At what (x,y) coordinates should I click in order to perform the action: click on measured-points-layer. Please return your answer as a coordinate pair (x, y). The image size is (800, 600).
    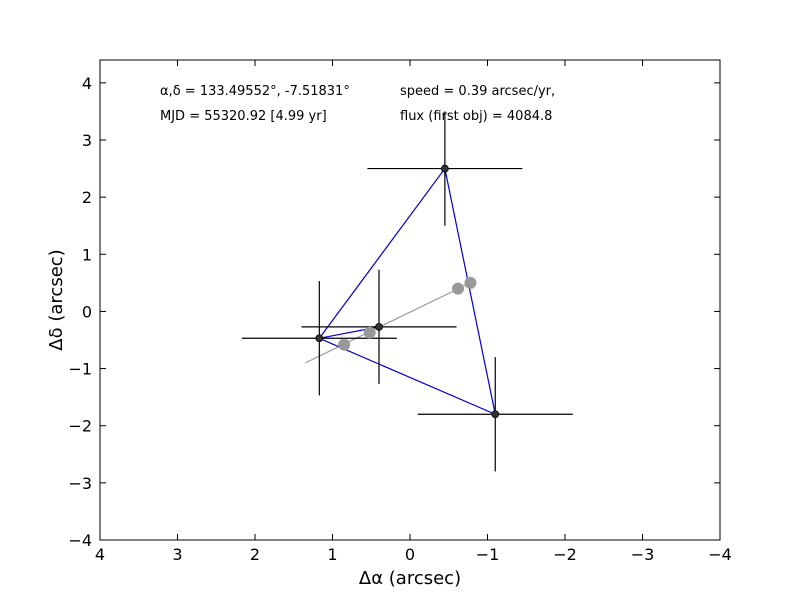
    Looking at the image, I should click on (407, 291).